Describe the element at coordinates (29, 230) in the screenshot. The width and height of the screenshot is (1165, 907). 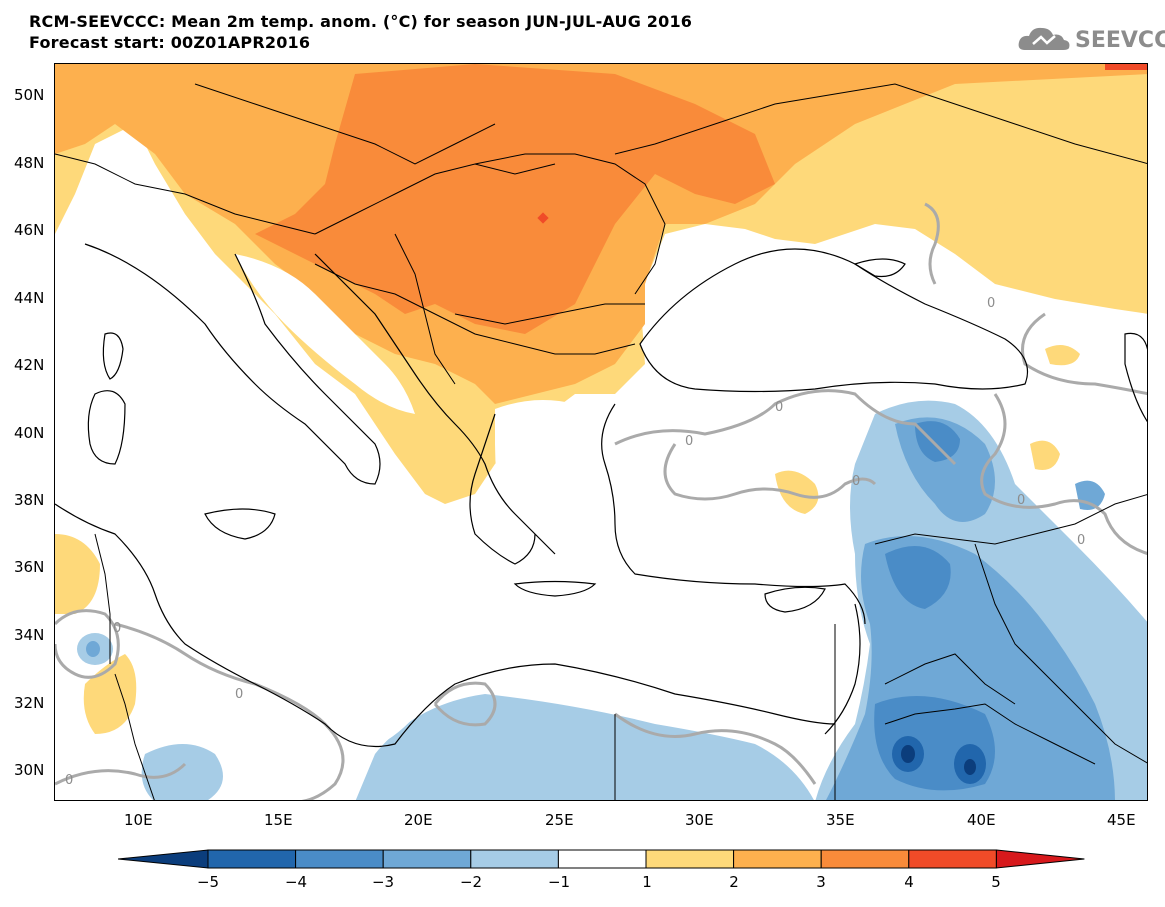
I see `lat-tick-label: 46N` at that location.